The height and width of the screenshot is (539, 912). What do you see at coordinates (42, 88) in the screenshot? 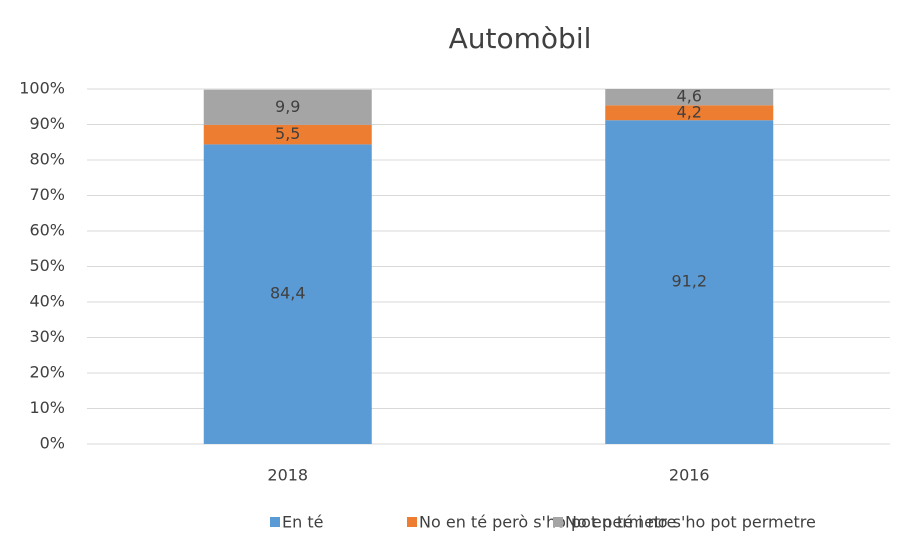
I see `y-tick-label: 100%` at bounding box center [42, 88].